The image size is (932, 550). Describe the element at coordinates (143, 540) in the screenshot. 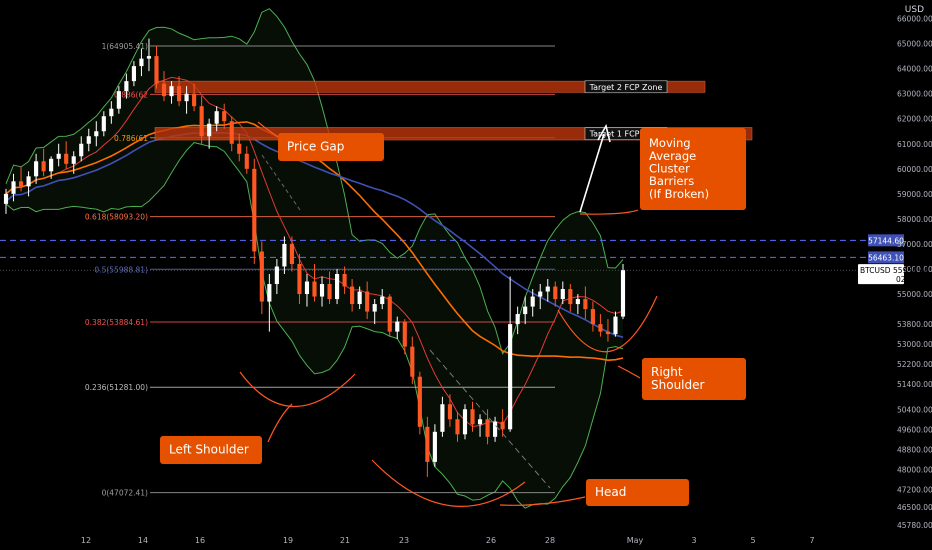

I see `x-tick-label: 14` at that location.